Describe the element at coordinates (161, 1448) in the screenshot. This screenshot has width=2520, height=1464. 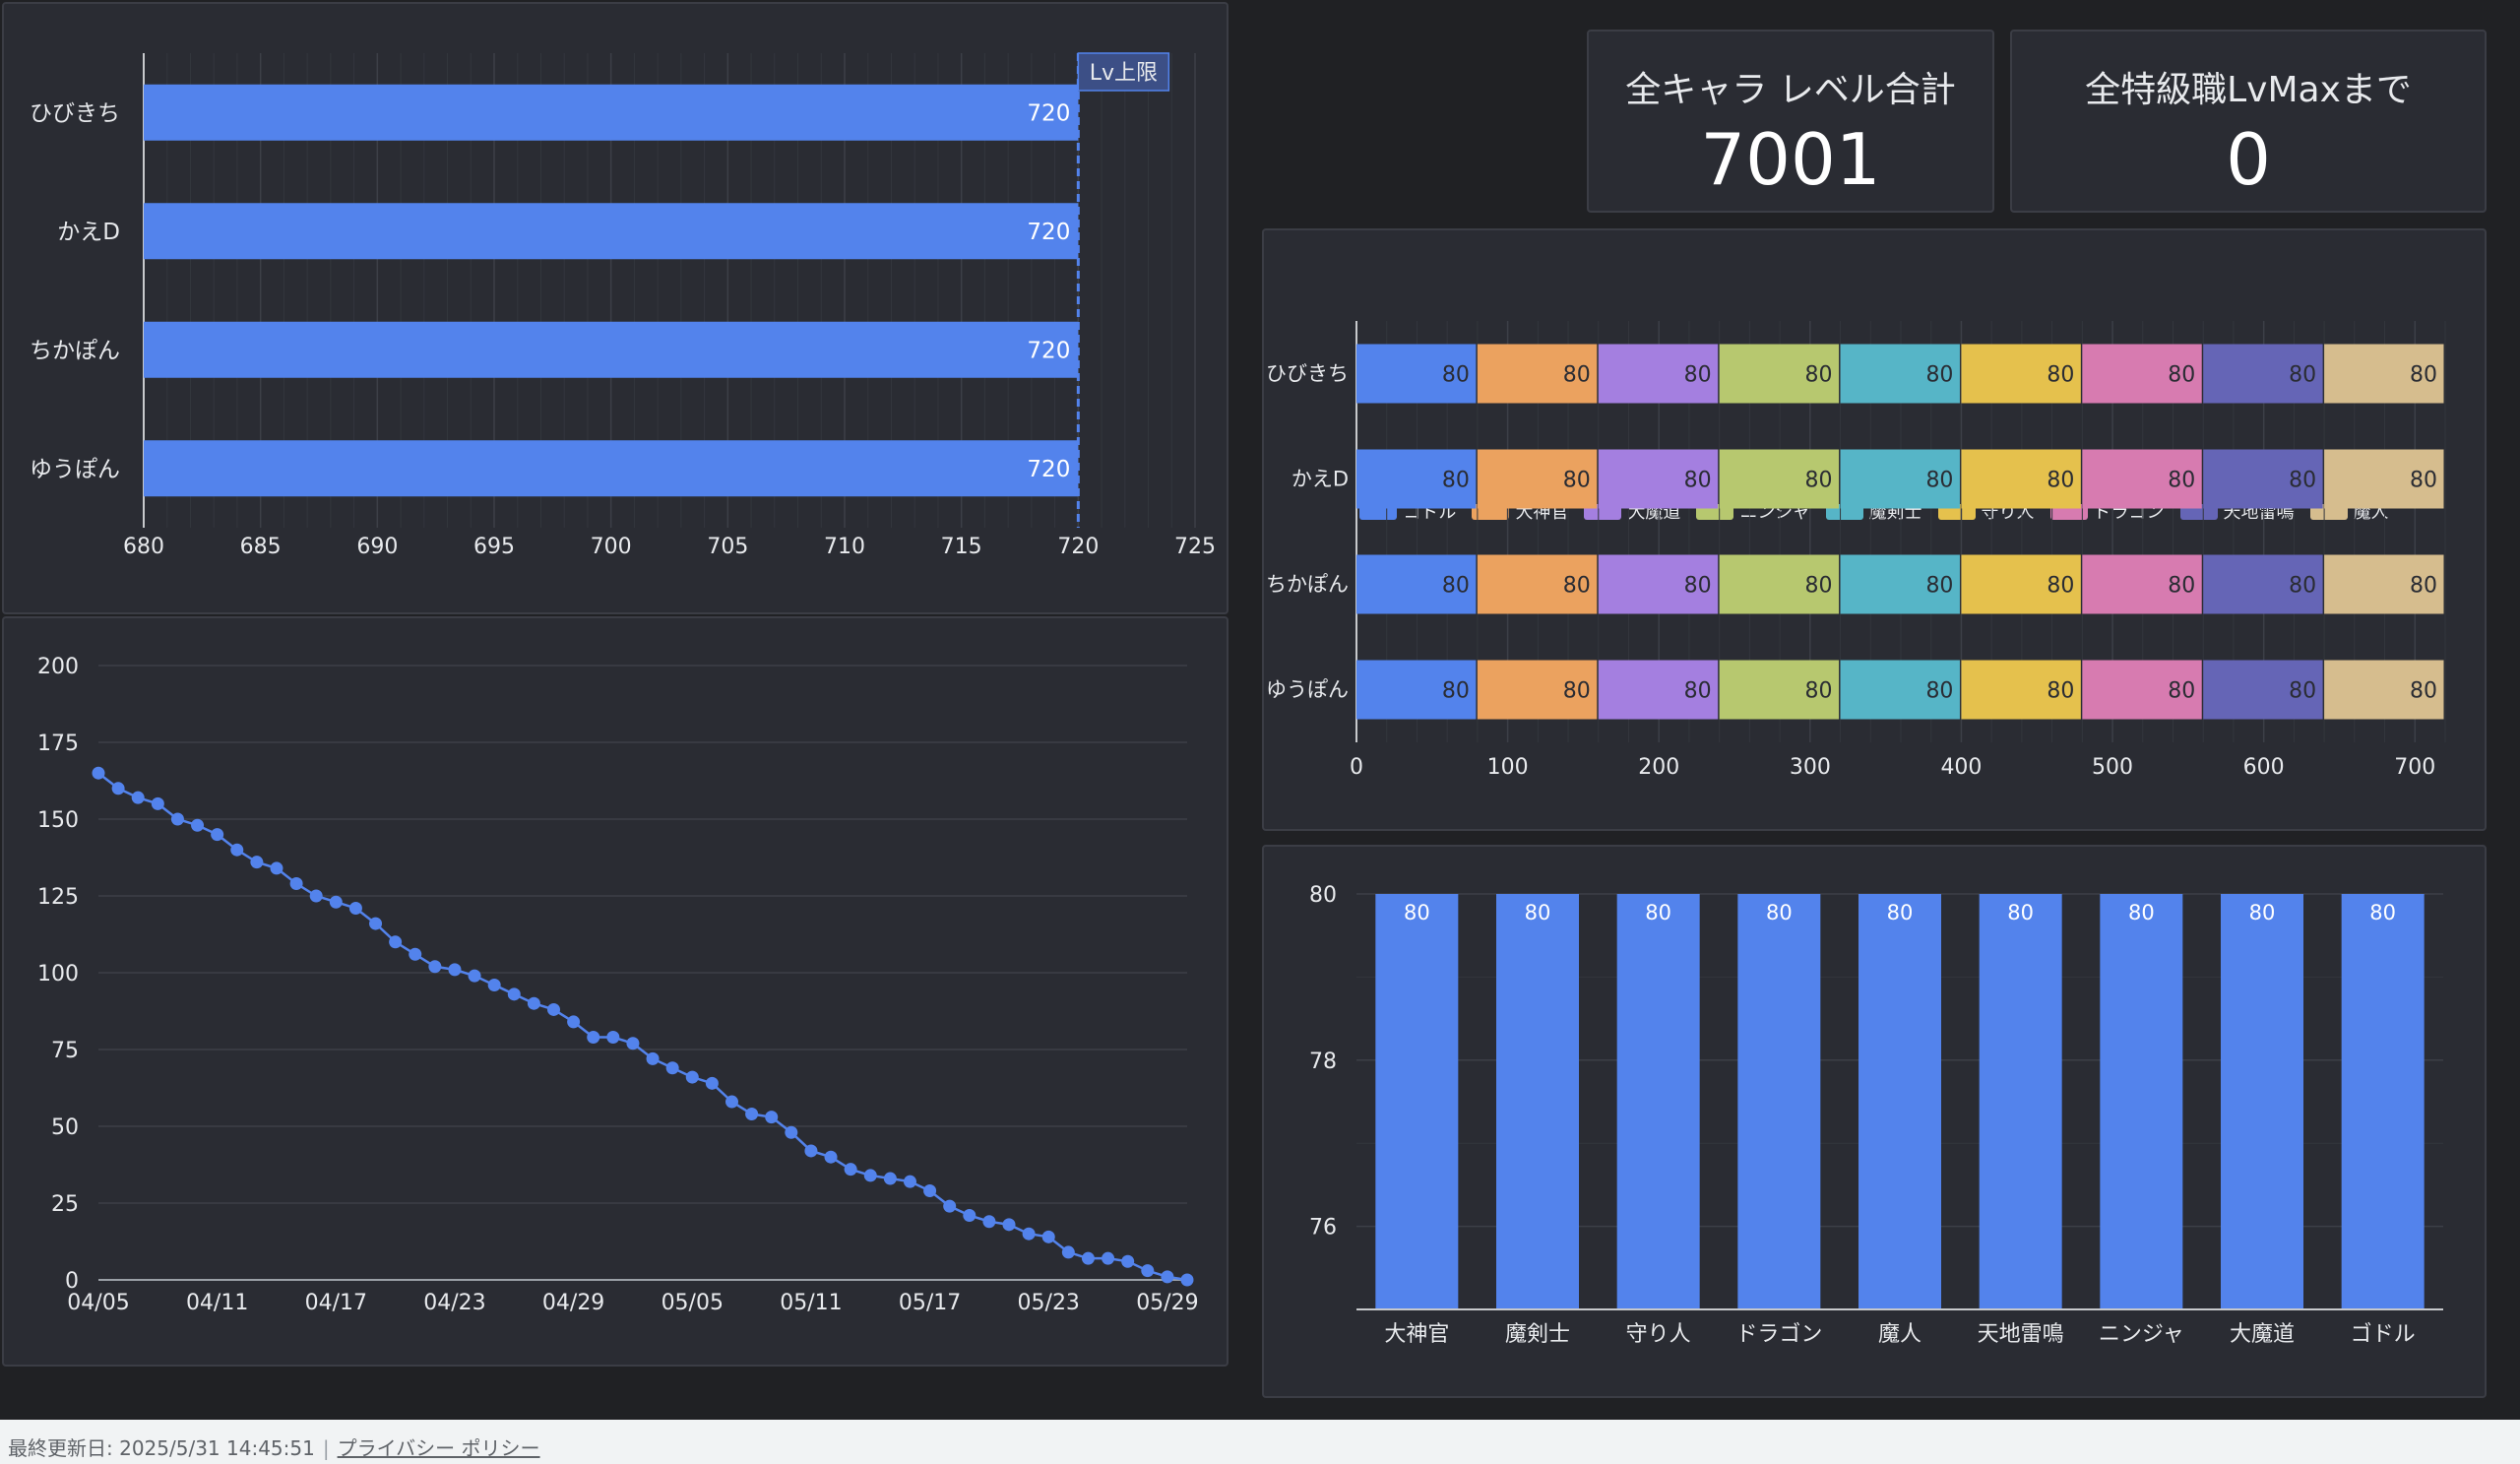
I see `last-updated: 最終更新日: 2025/5/31 14:45:51` at that location.